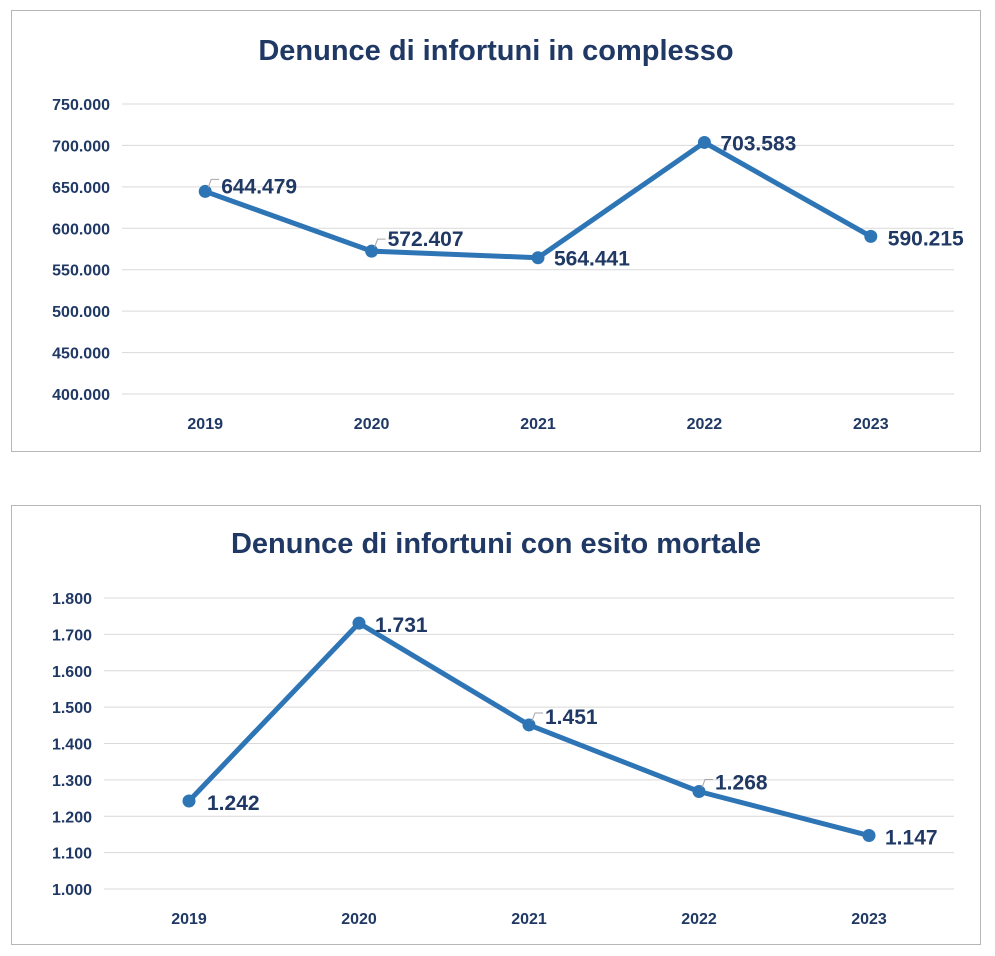 This screenshot has width=995, height=956. I want to click on chart-title: Denunce di infortuni con esito mortale, so click(496, 544).